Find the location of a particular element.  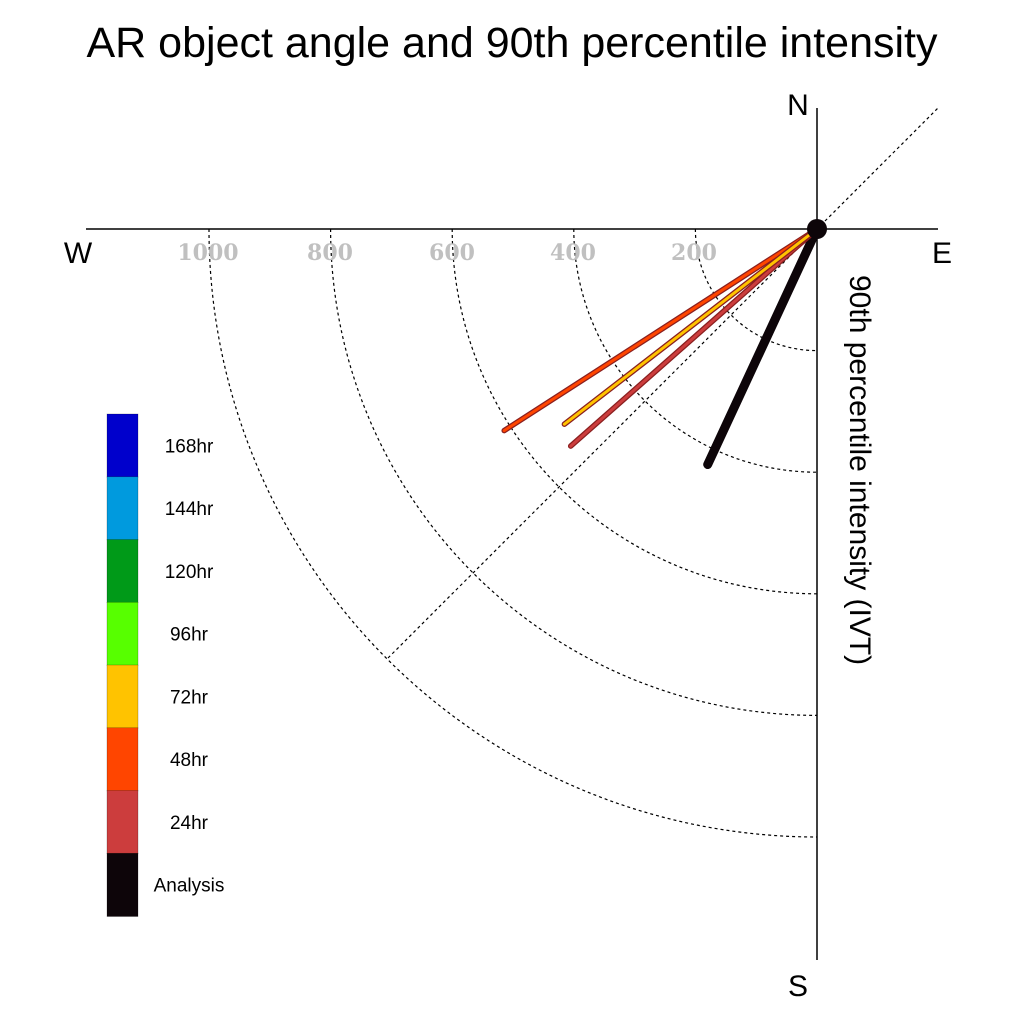

legend-label-144hr: 144hr is located at coordinates (189, 509).